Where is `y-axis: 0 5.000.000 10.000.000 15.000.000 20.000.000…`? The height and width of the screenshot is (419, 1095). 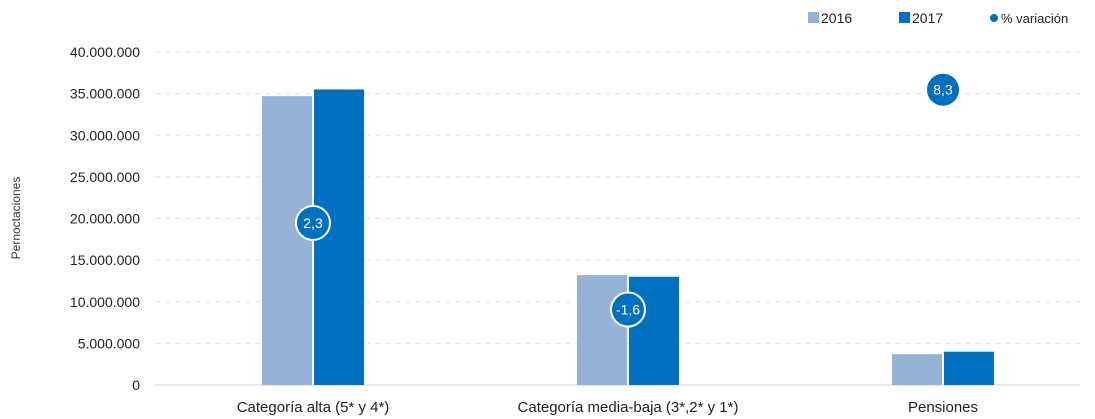
y-axis: 0 5.000.000 10.000.000 15.000.000 20.000.000… is located at coordinates (105, 218).